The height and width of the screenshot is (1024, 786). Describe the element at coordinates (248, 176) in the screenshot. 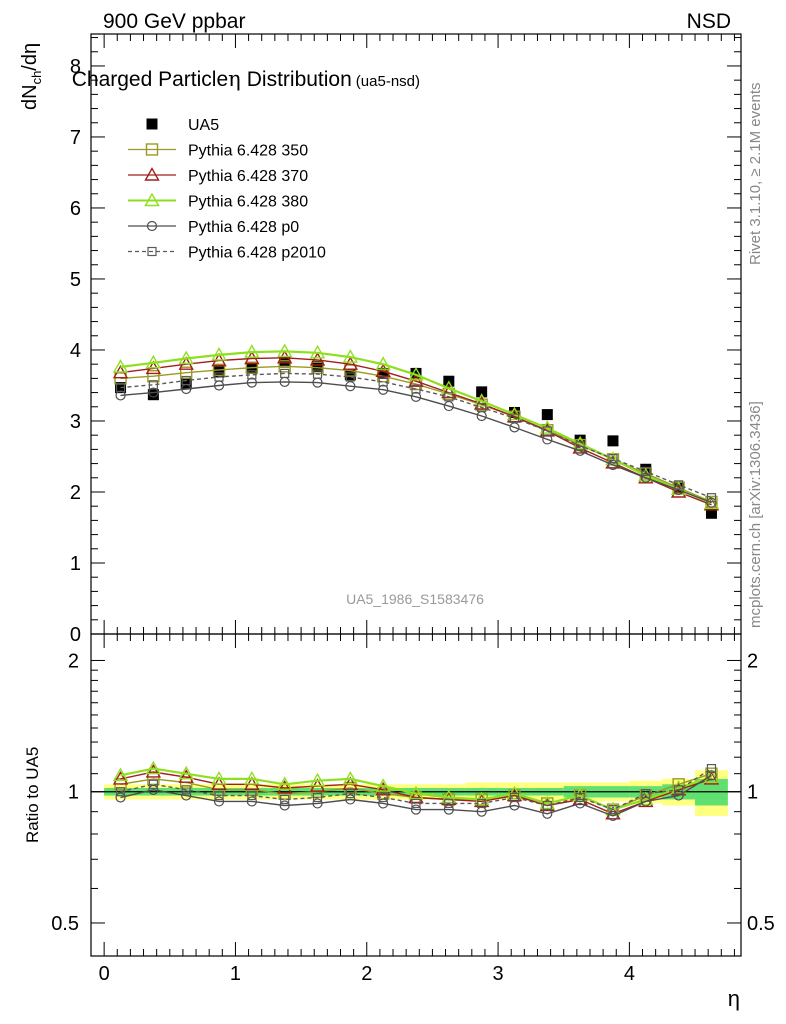

I see `legend-label: Pythia 6.428 370` at that location.